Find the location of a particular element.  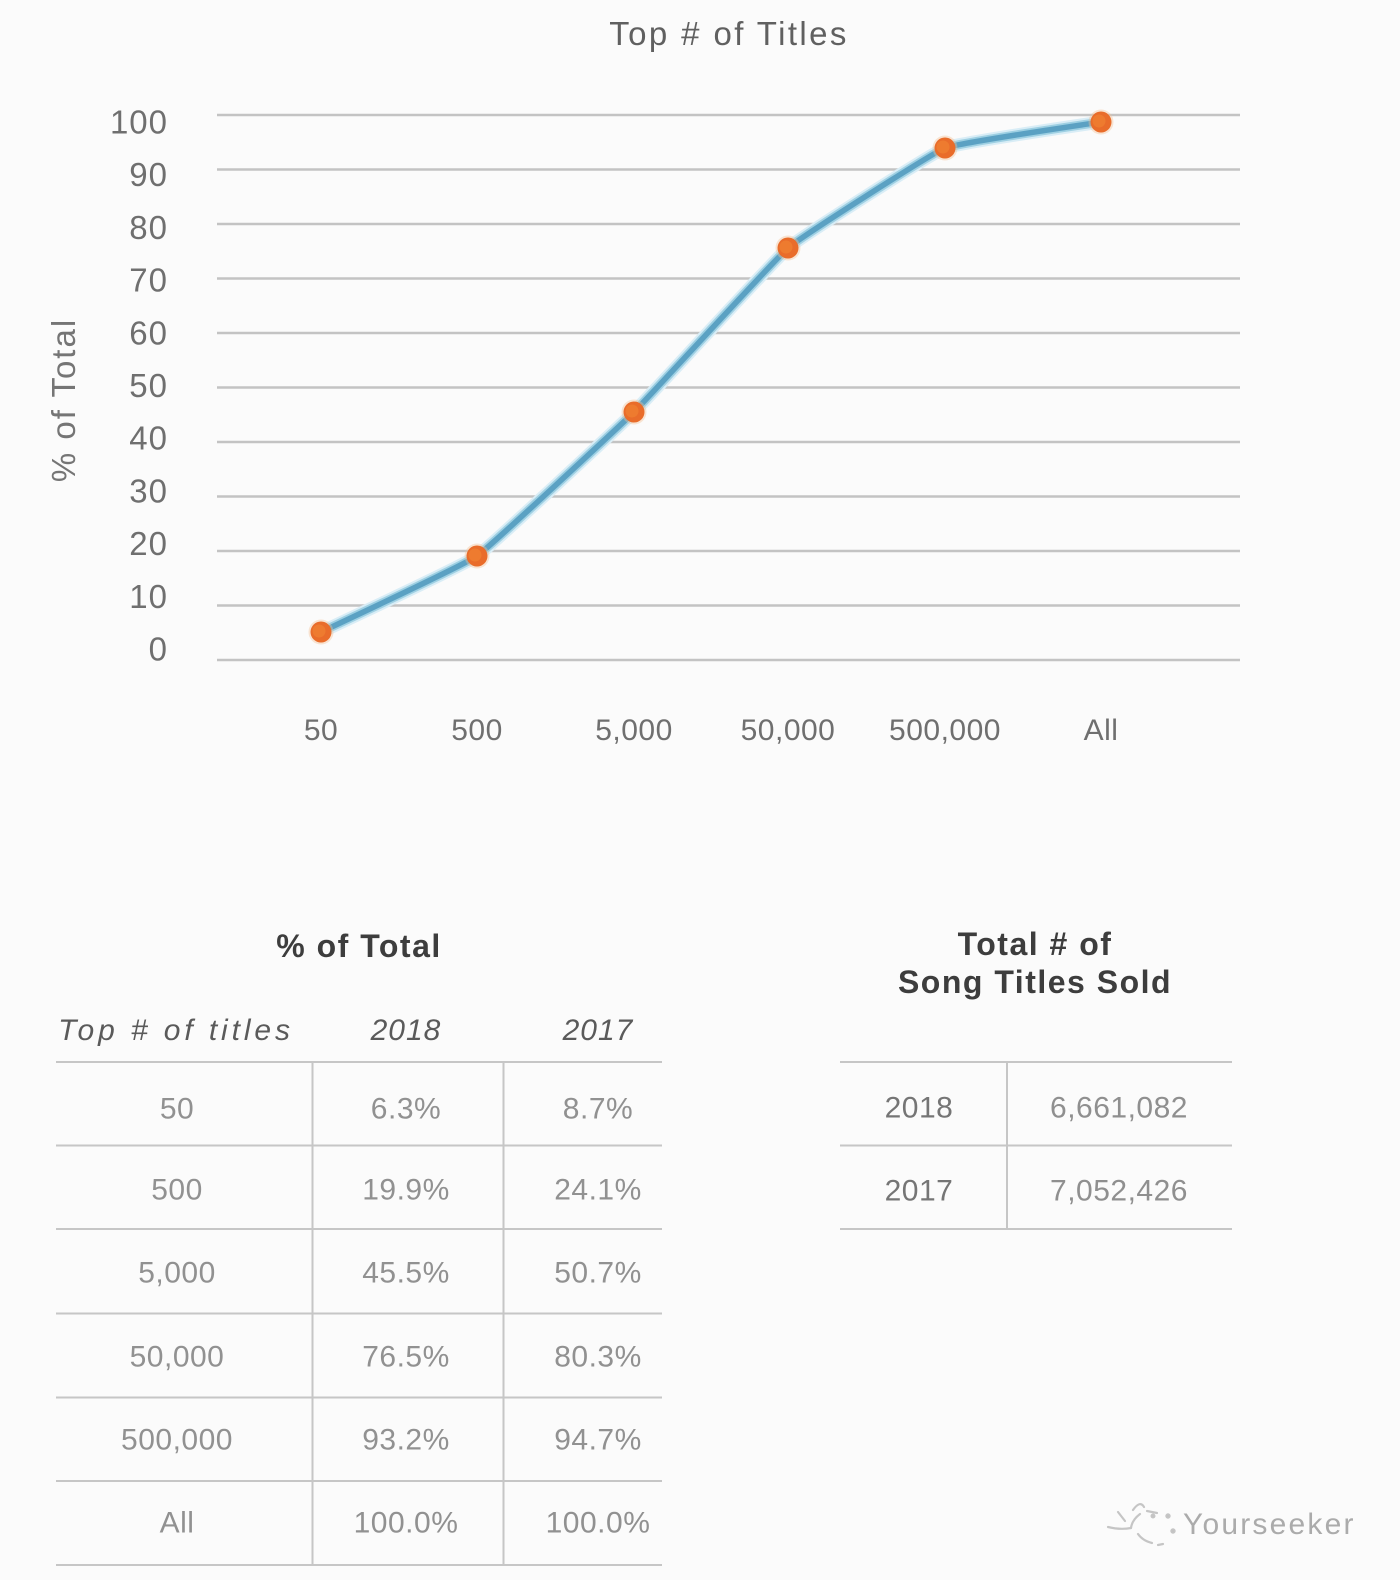

svg-text: Song Titles Sold is located at coordinates (1035, 982).